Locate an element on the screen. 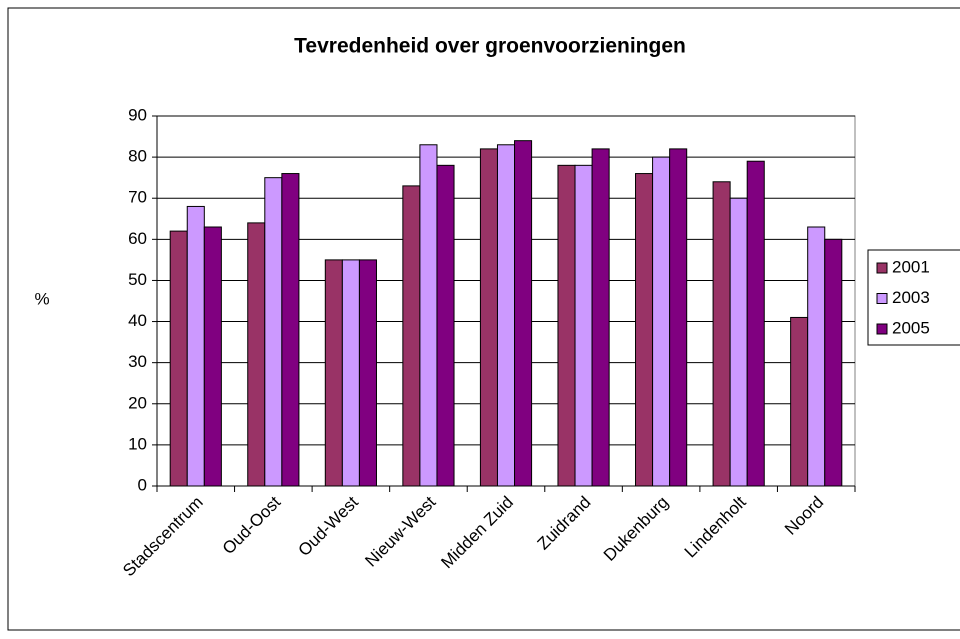 This screenshot has height=639, width=960. y-tick-label: 60 is located at coordinates (137, 238).